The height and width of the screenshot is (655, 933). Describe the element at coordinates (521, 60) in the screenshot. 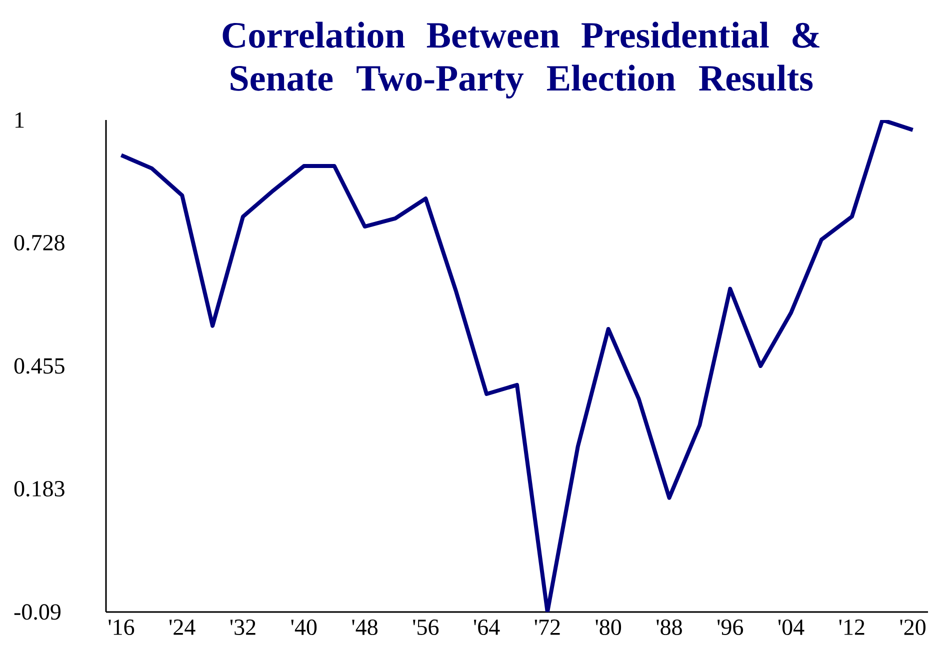

I see `chart-title: Correlation Between Presidential & Senate Two-Party Election Results` at that location.